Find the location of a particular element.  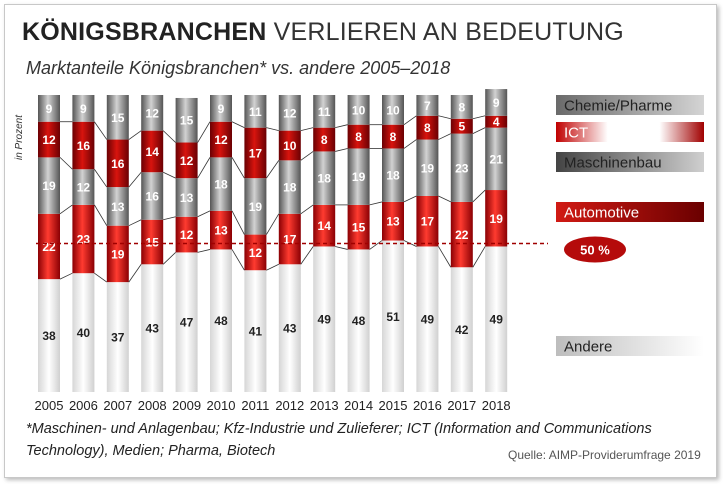

data-label-andere-2016: 49 is located at coordinates (428, 320).